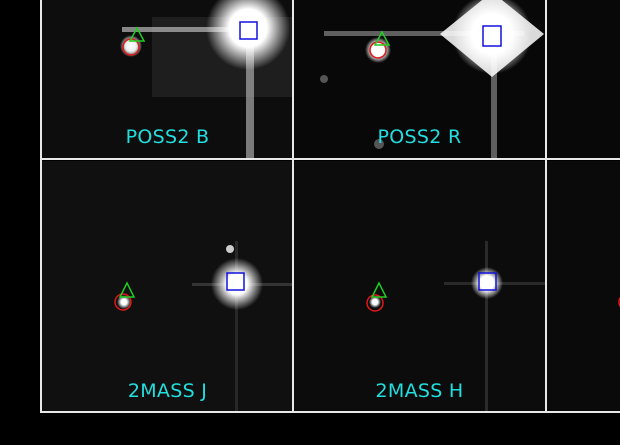 The height and width of the screenshot is (445, 620). What do you see at coordinates (419, 391) in the screenshot?
I see `panel-label: 2MASS H` at bounding box center [419, 391].